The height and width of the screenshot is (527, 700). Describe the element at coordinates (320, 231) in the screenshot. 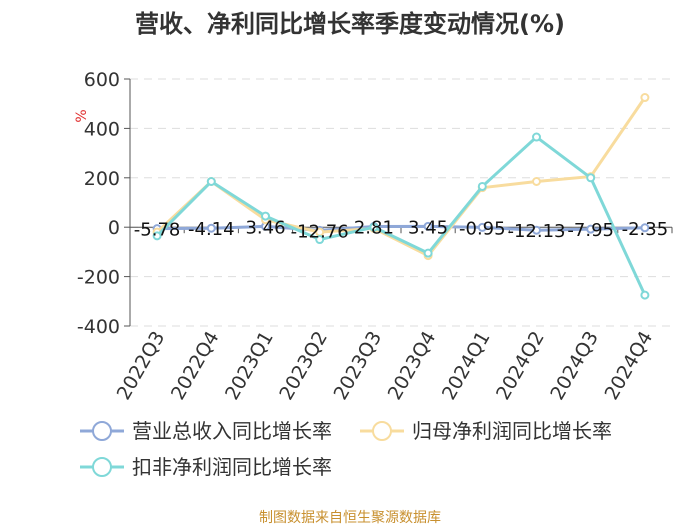

I see `data-label: -12.76` at that location.